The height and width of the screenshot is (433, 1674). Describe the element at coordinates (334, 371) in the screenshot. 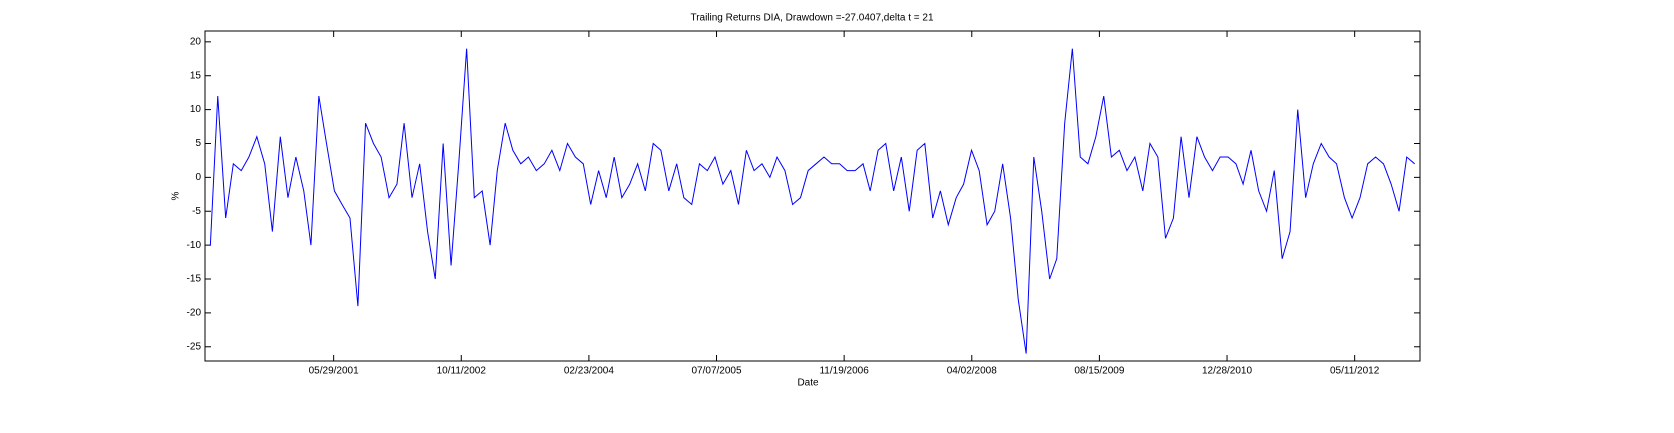

I see `x-tick-label: 05/29/2001` at that location.